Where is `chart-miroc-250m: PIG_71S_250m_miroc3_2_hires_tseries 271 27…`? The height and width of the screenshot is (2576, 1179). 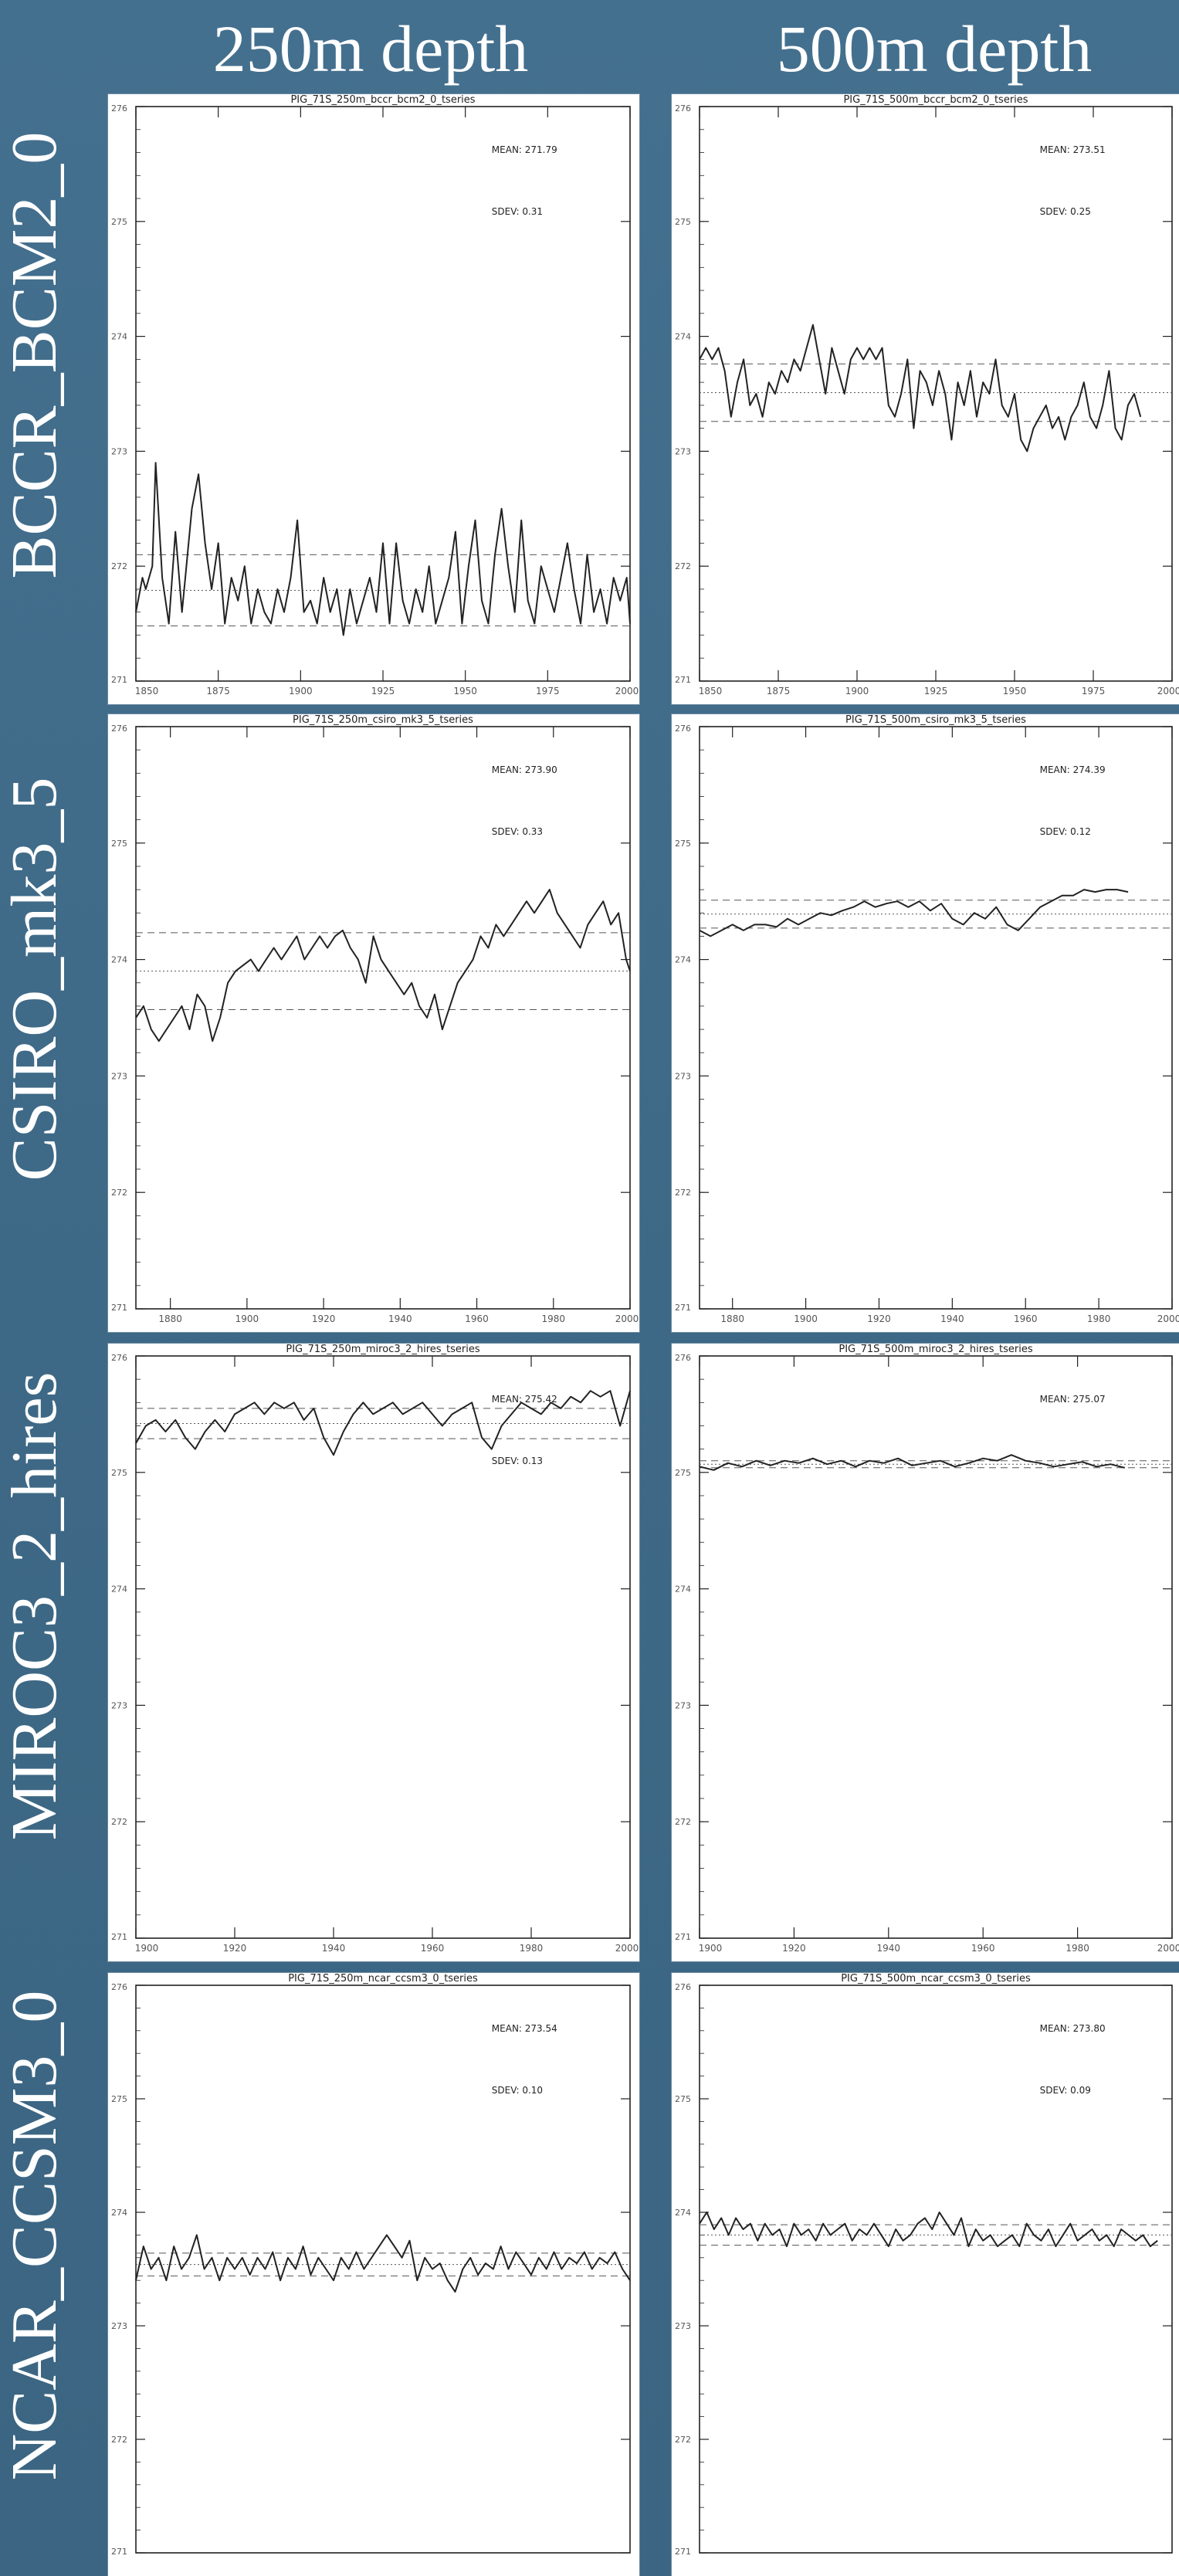 chart-miroc-250m: PIG_71S_250m_miroc3_2_hires_tseries 271 27… is located at coordinates (375, 1649).